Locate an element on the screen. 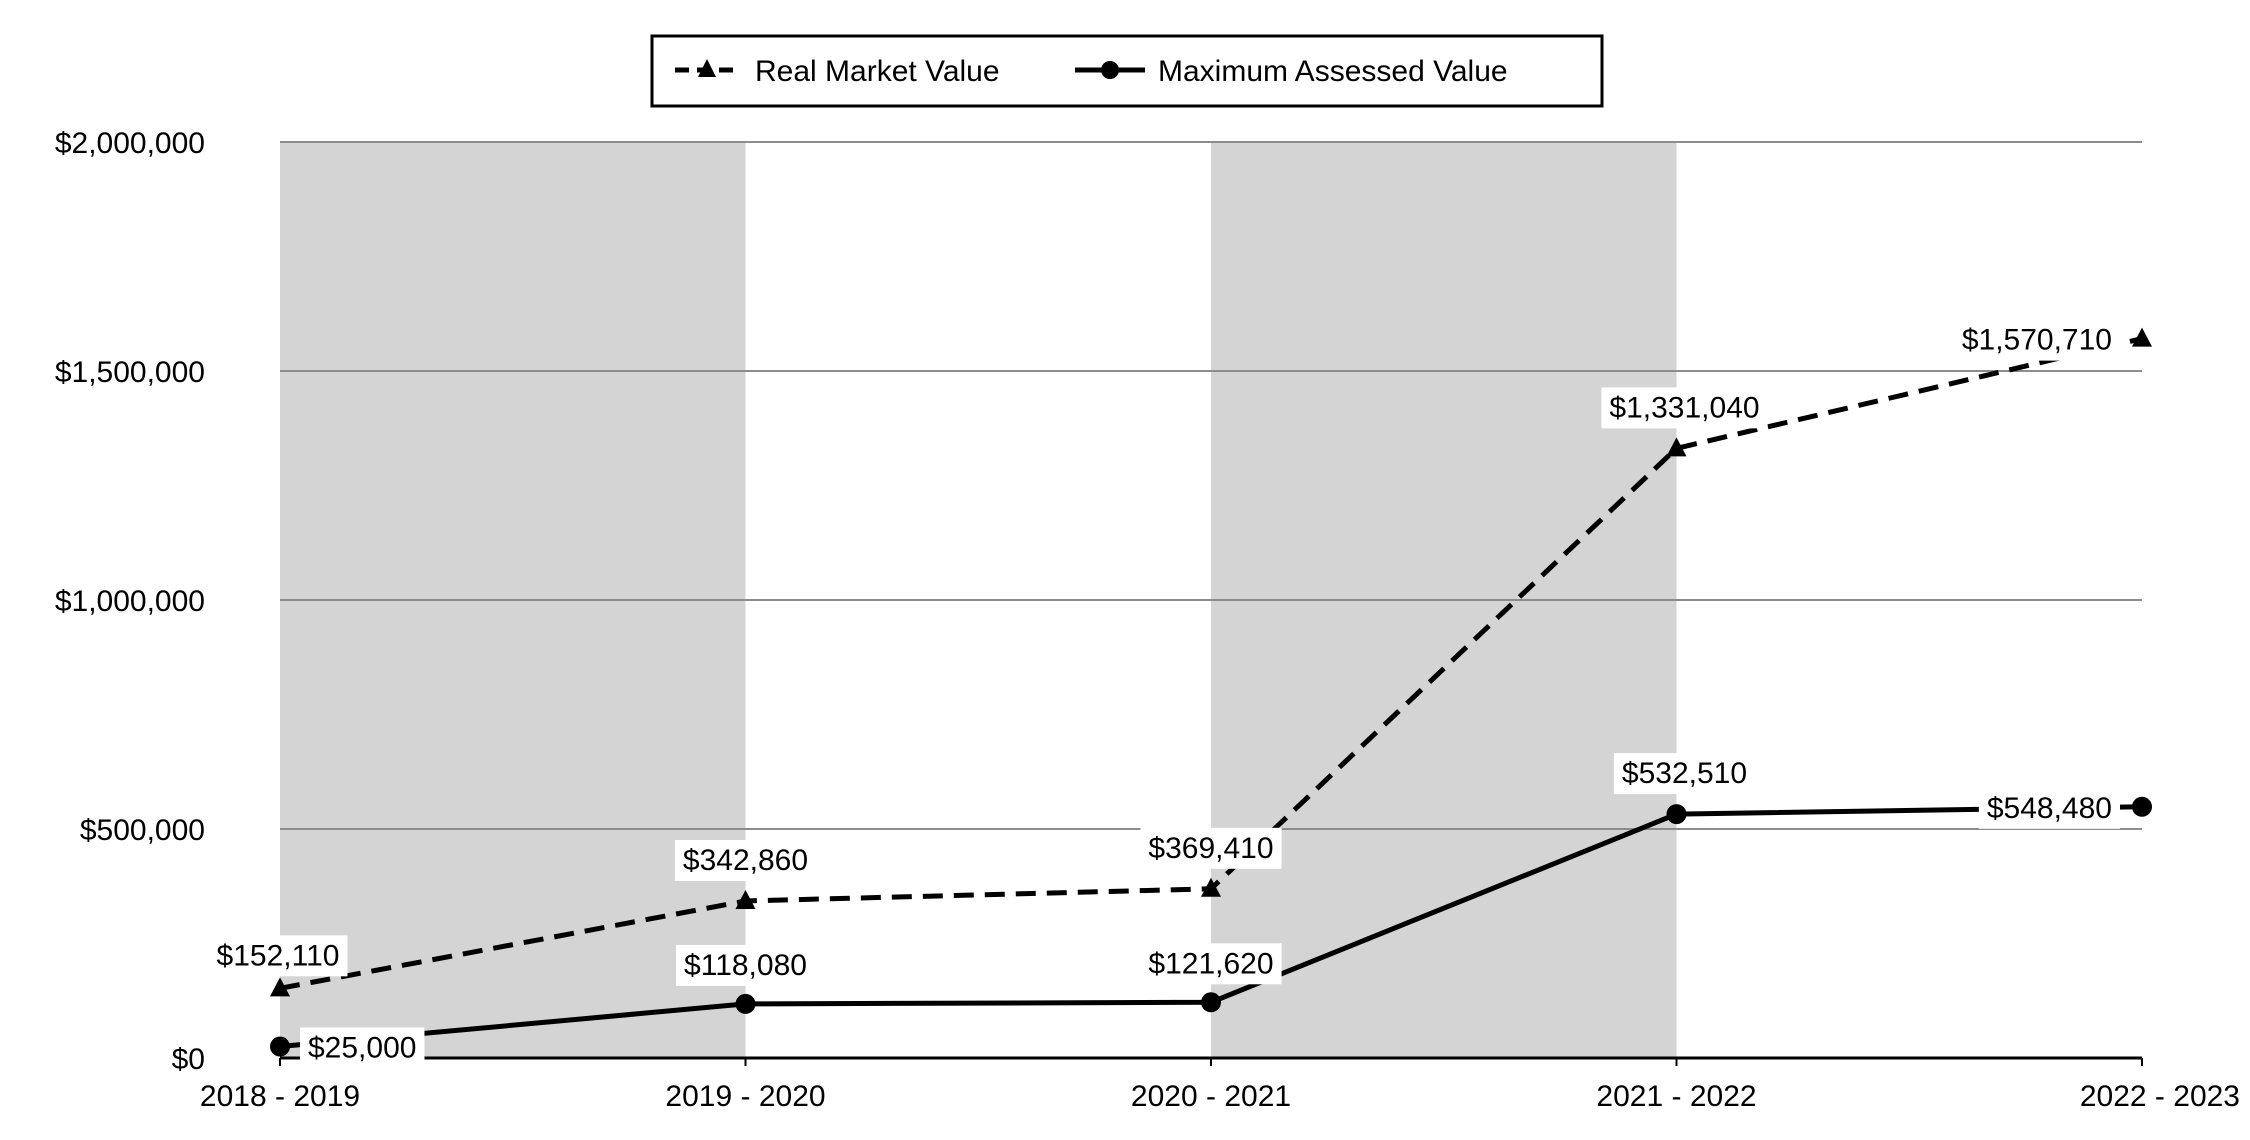 The width and height of the screenshot is (2250, 1140). data-label-text: $1,570,710 is located at coordinates (2037, 340).